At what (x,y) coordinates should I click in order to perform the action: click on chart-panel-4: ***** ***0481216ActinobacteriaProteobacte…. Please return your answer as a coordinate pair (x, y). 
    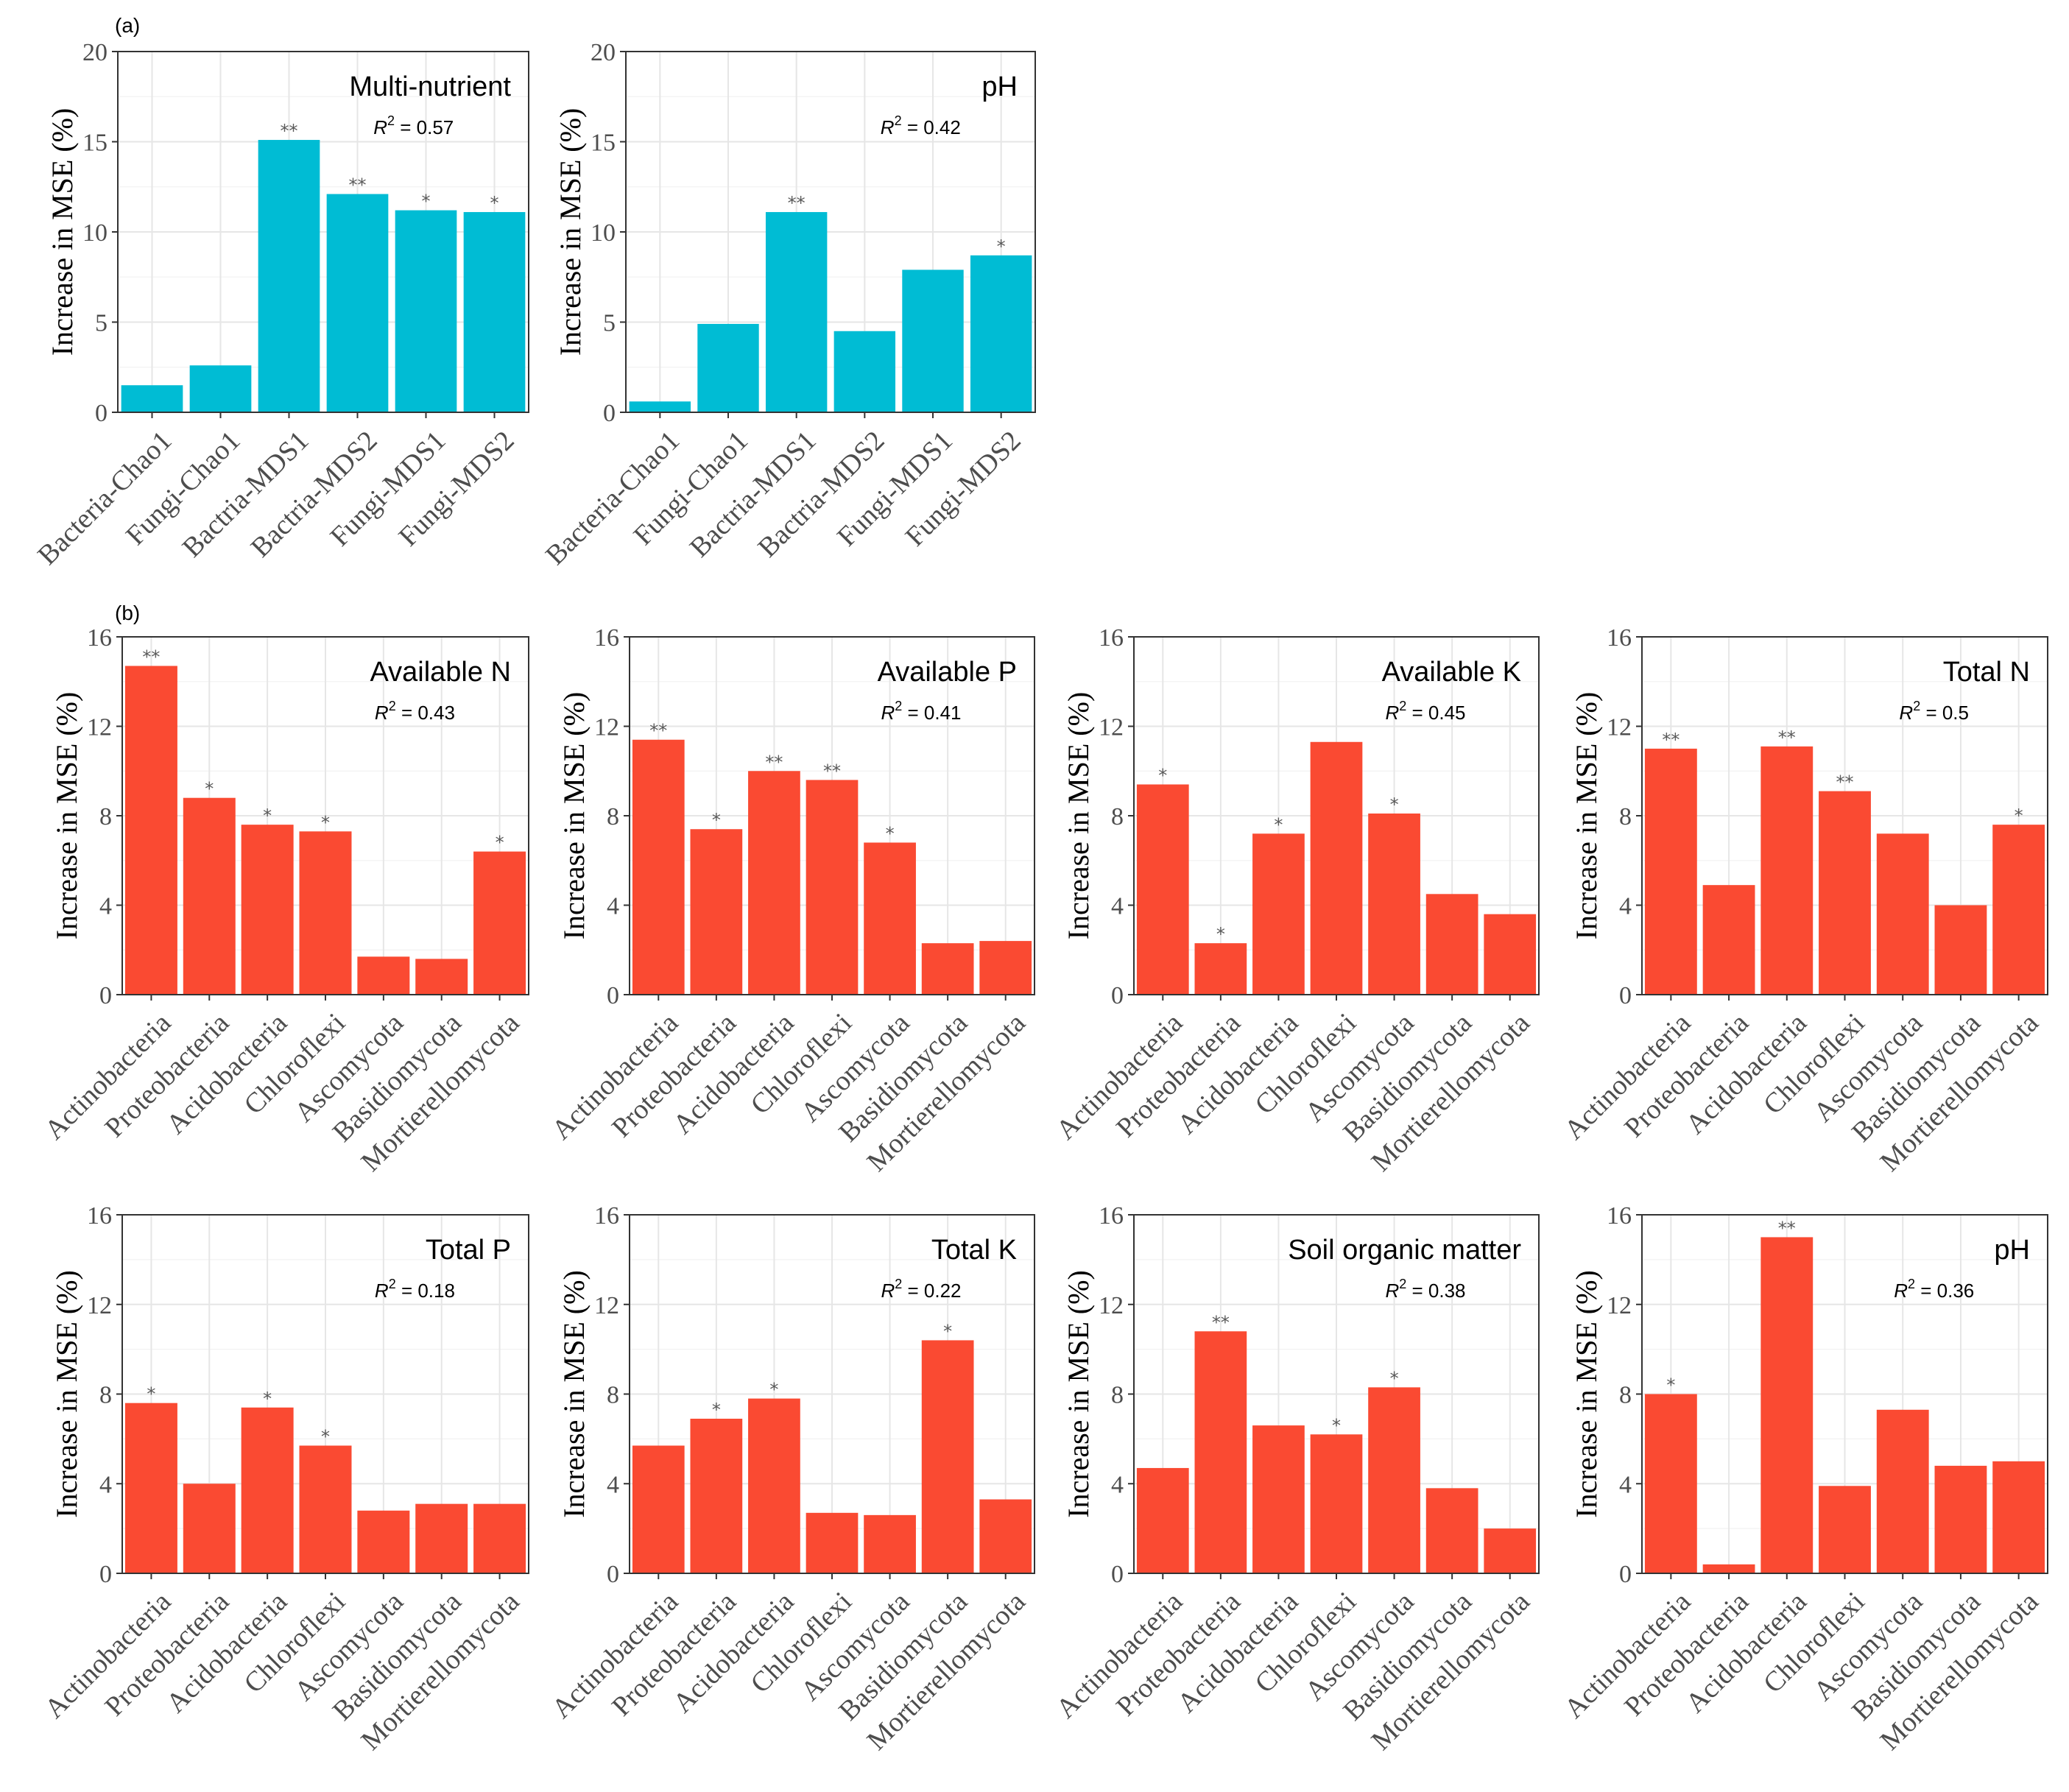
    Looking at the image, I should click on (791, 901).